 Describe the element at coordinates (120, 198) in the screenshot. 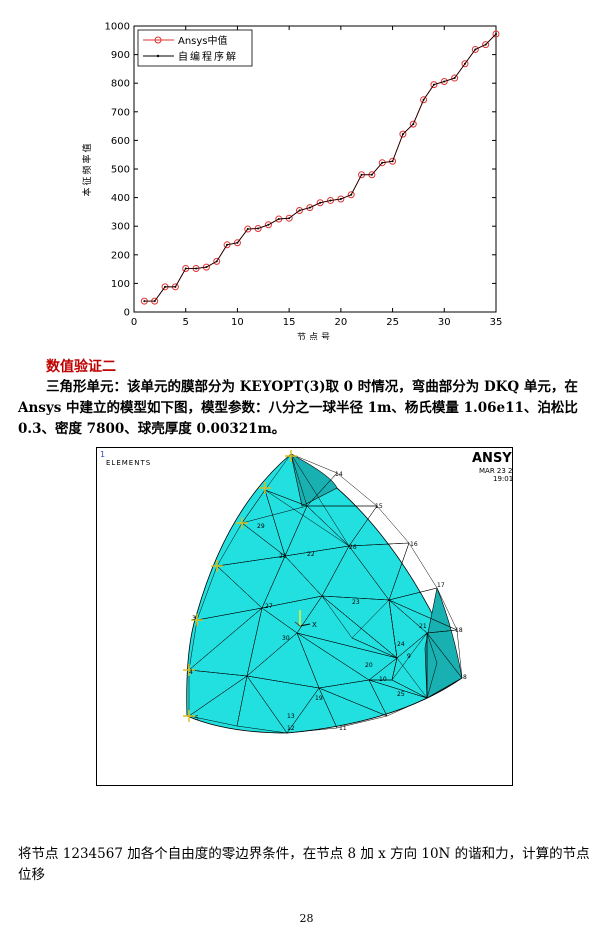

I see `y-tick-label: 400` at that location.